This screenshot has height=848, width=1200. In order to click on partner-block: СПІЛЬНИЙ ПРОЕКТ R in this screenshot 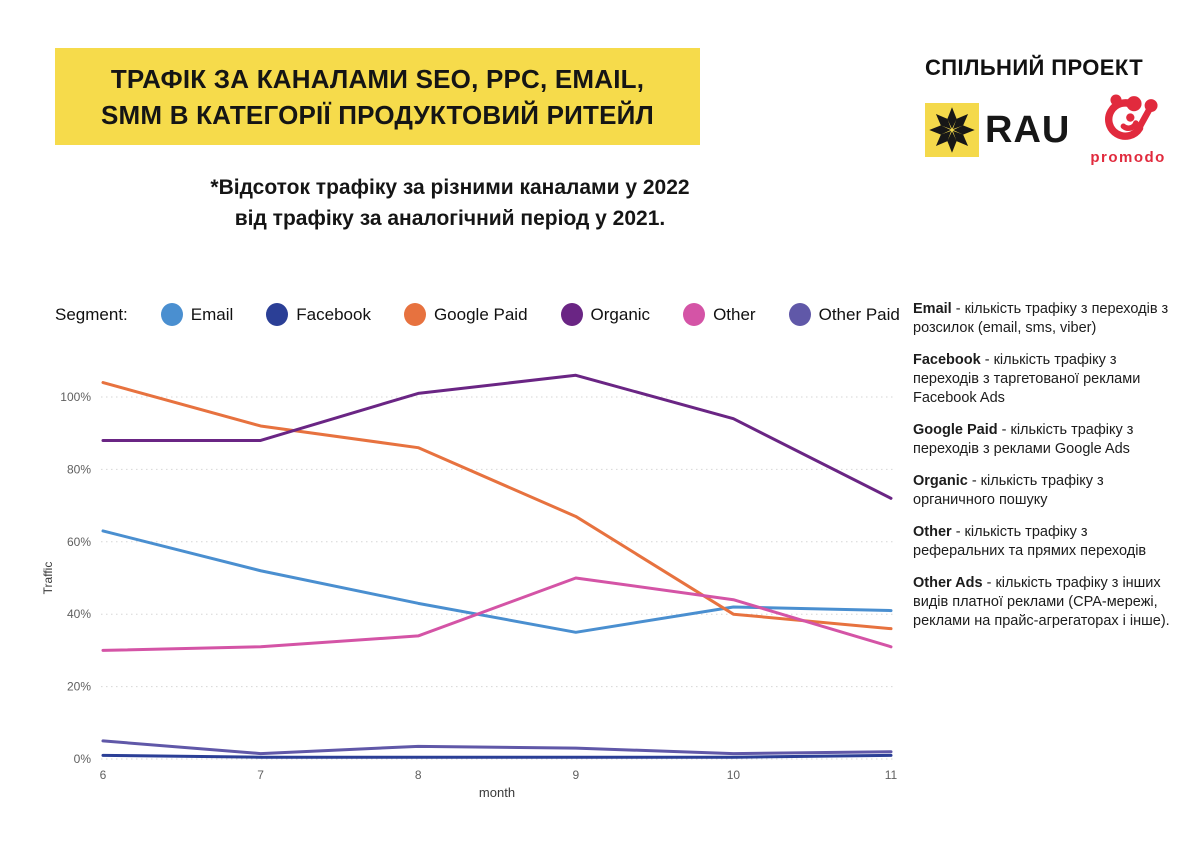, I will do `click(1050, 110)`.